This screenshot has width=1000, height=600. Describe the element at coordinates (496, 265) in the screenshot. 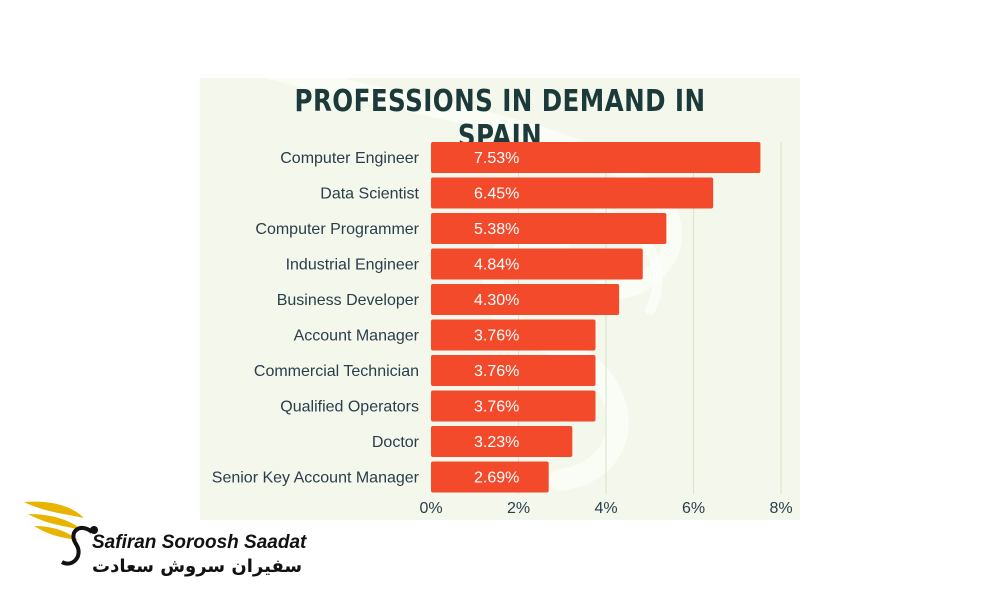

I see `data-label: 4.84%` at that location.